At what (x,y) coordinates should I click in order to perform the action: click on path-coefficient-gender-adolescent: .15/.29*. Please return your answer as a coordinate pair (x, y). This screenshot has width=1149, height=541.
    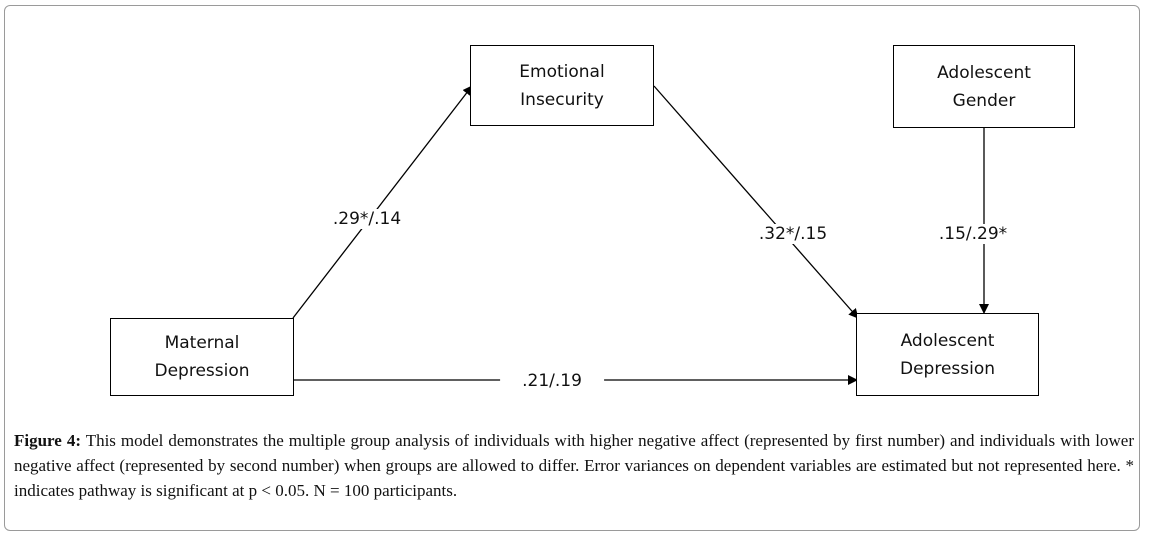
    Looking at the image, I should click on (973, 234).